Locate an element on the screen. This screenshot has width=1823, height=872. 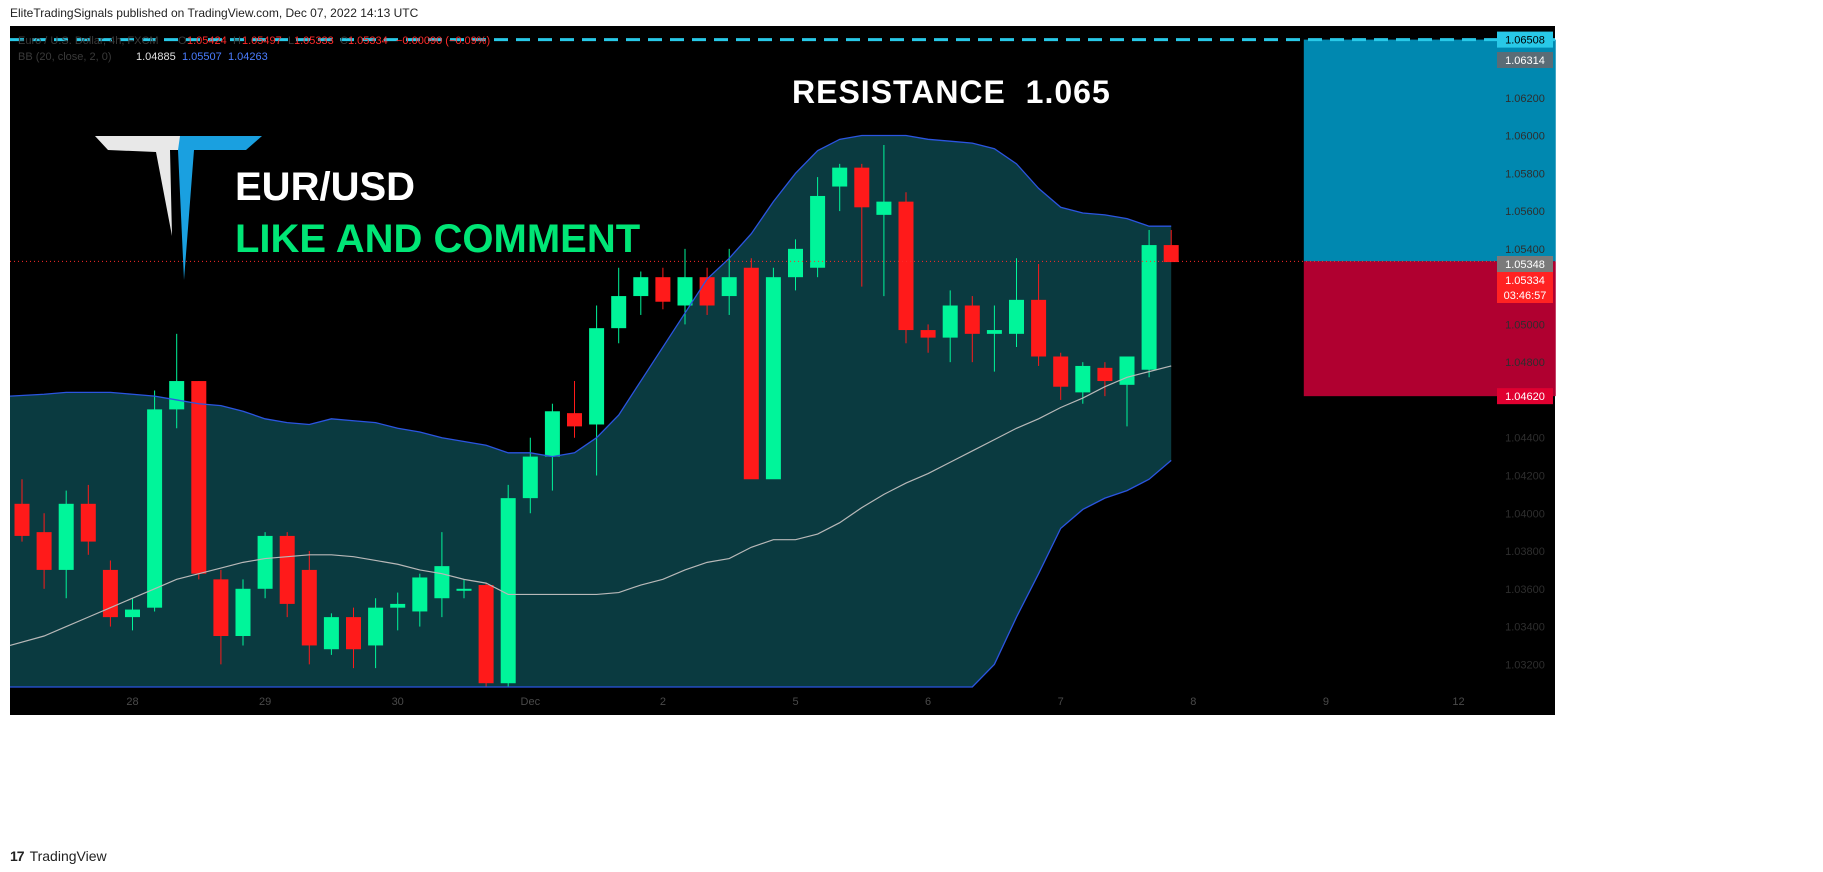
price-tick-label: 1.05800 is located at coordinates (1525, 174).